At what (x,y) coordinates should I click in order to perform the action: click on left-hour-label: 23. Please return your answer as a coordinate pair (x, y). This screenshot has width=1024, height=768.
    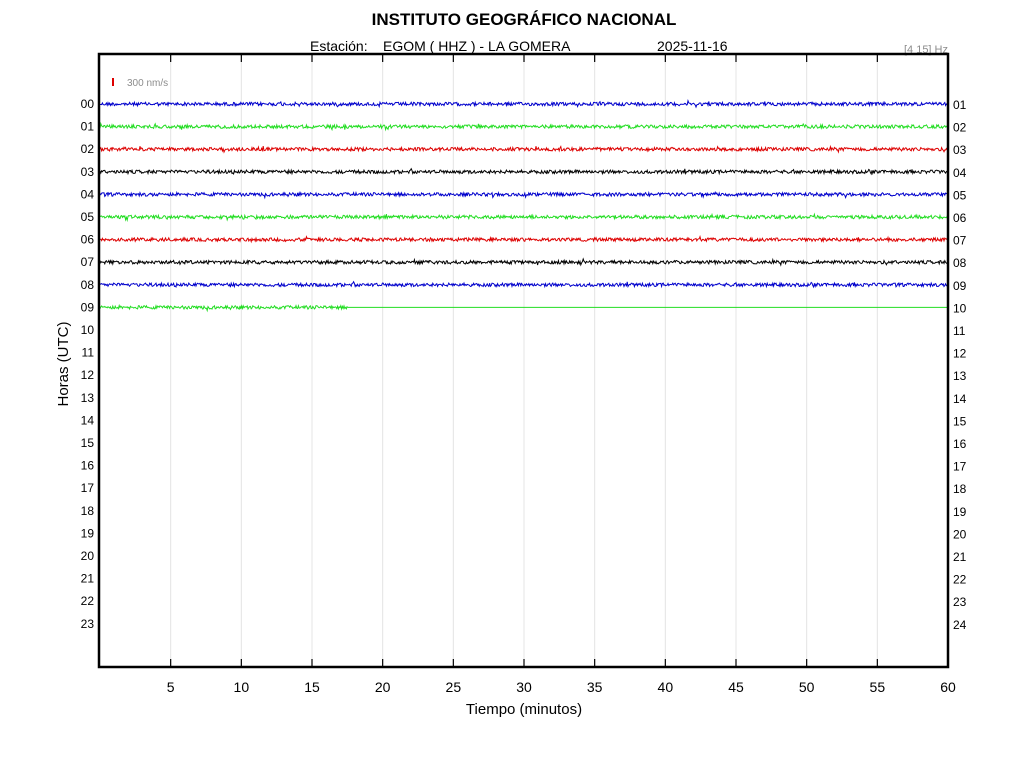
    Looking at the image, I should click on (88, 624).